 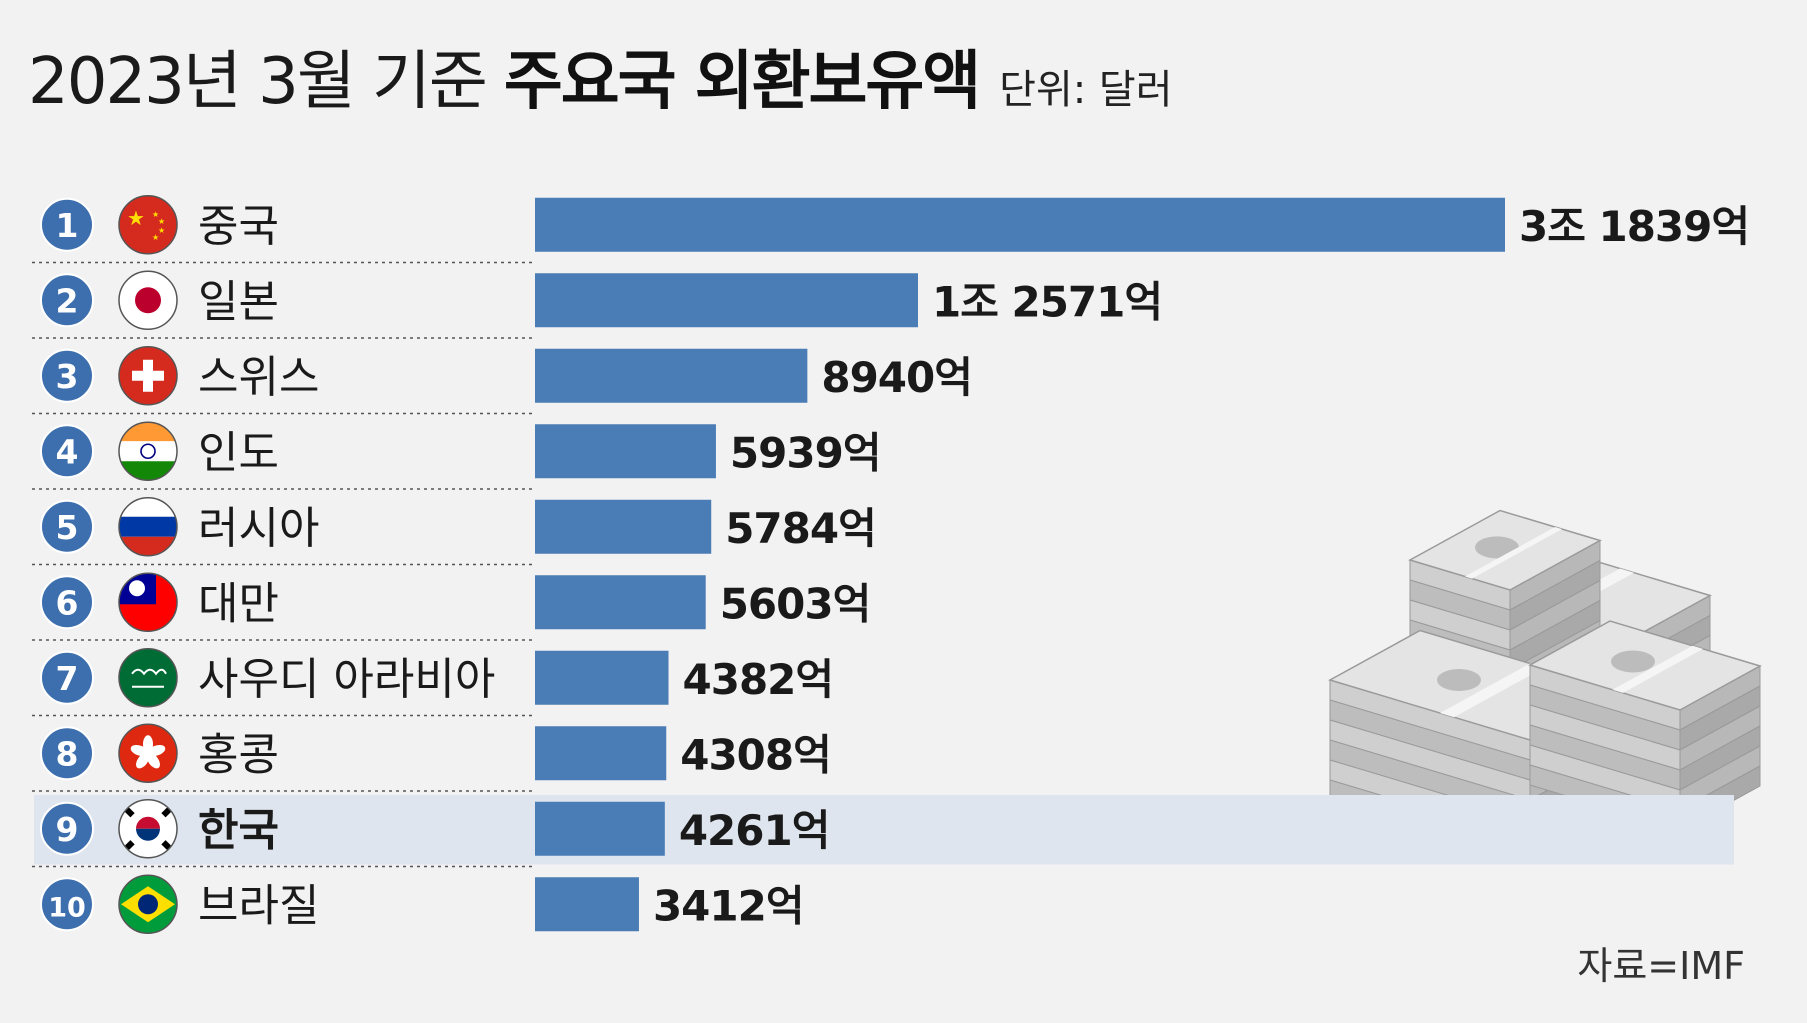 I want to click on data-label: 5784억, so click(x=800, y=528).